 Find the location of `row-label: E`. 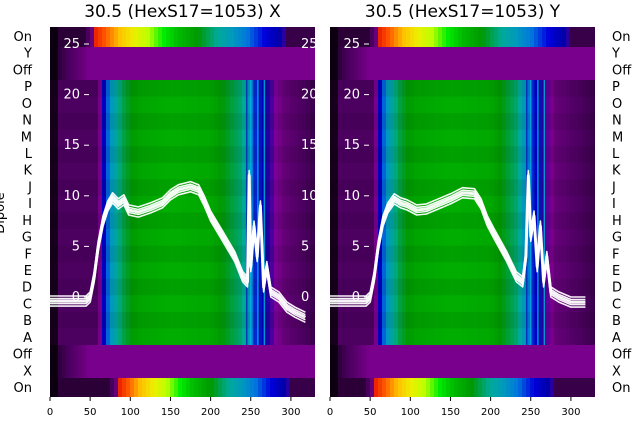

row-label: E is located at coordinates (616, 271).